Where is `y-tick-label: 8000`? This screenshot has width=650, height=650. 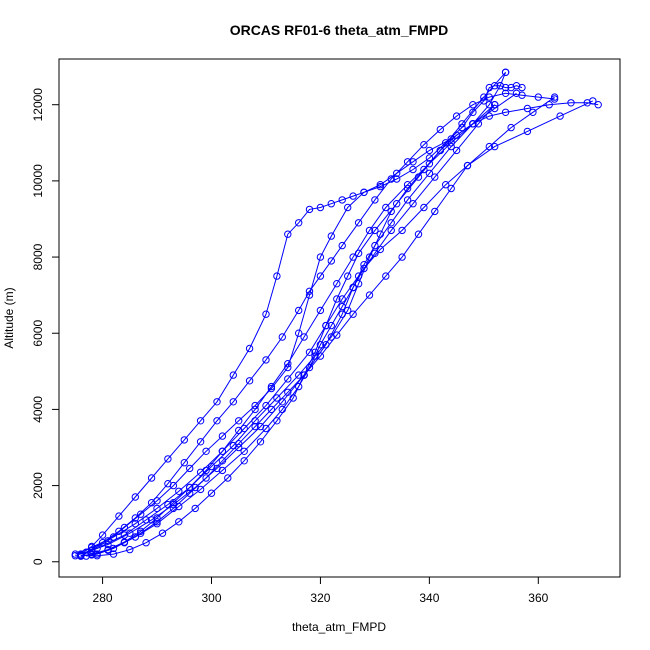
y-tick-label: 8000 is located at coordinates (38, 256).